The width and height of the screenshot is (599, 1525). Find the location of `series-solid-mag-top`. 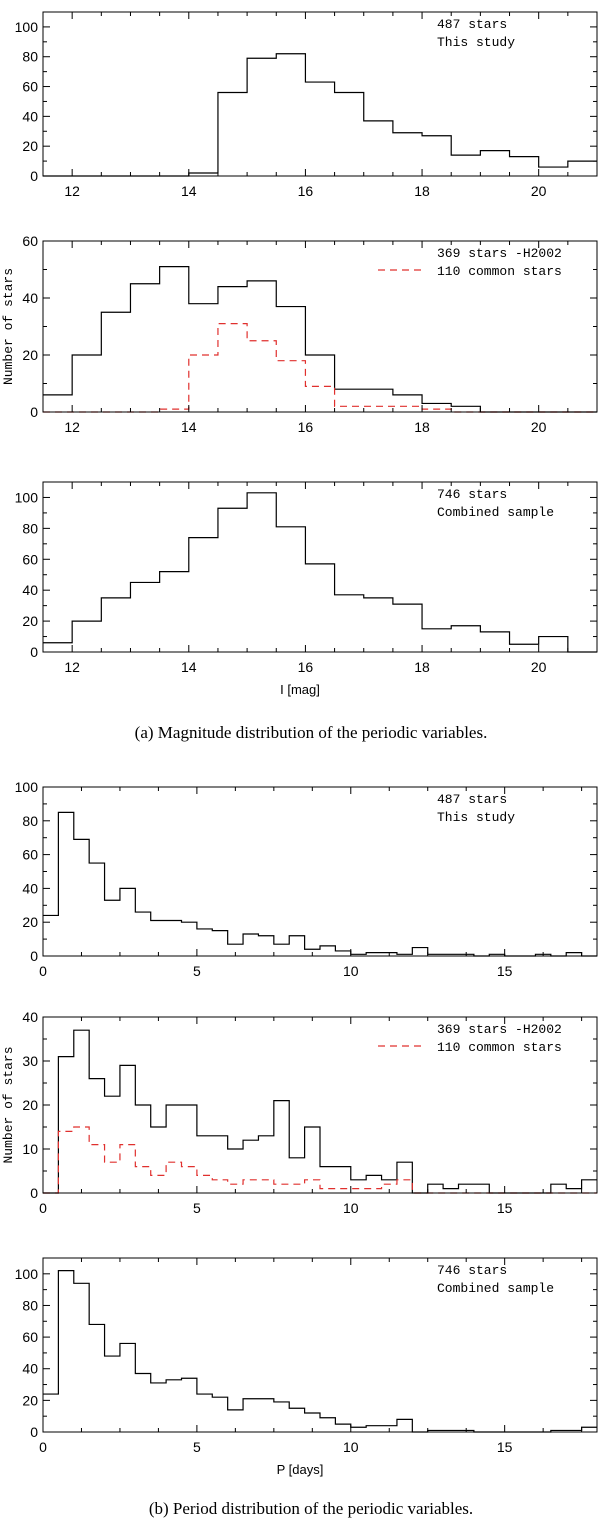

series-solid-mag-top is located at coordinates (320, 115).